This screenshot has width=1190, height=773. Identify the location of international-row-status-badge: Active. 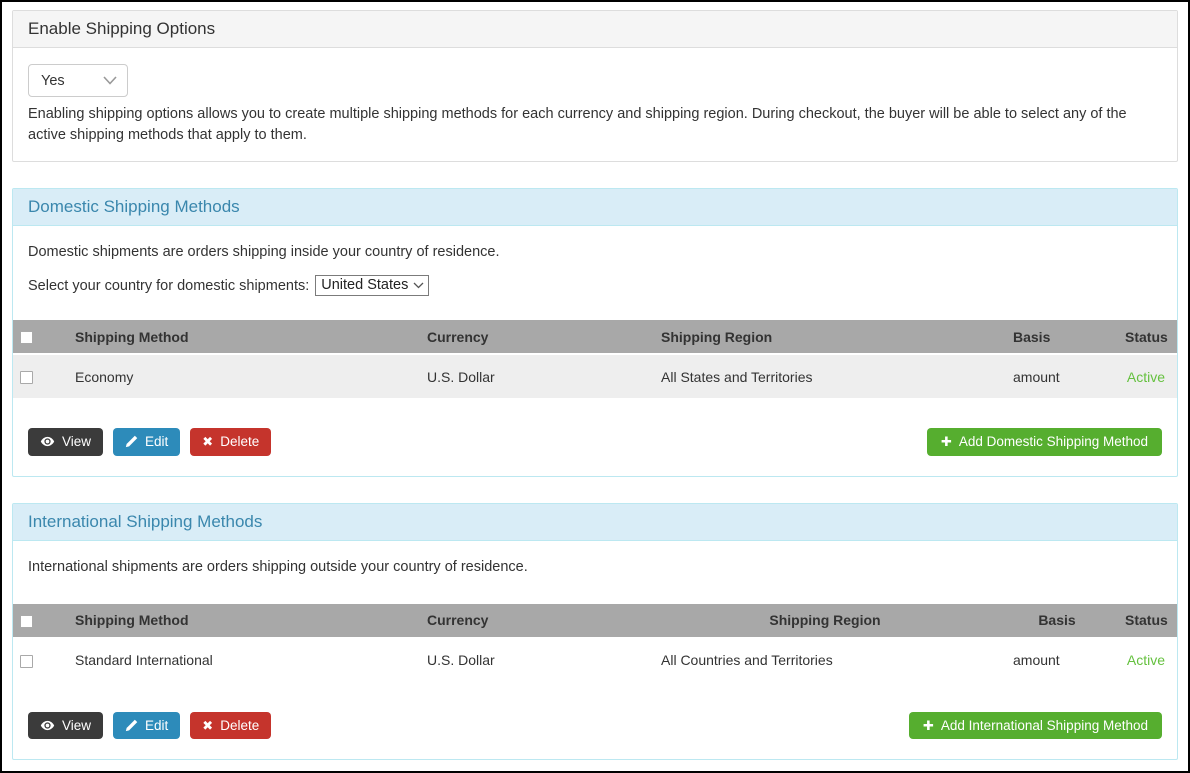
(1145, 660).